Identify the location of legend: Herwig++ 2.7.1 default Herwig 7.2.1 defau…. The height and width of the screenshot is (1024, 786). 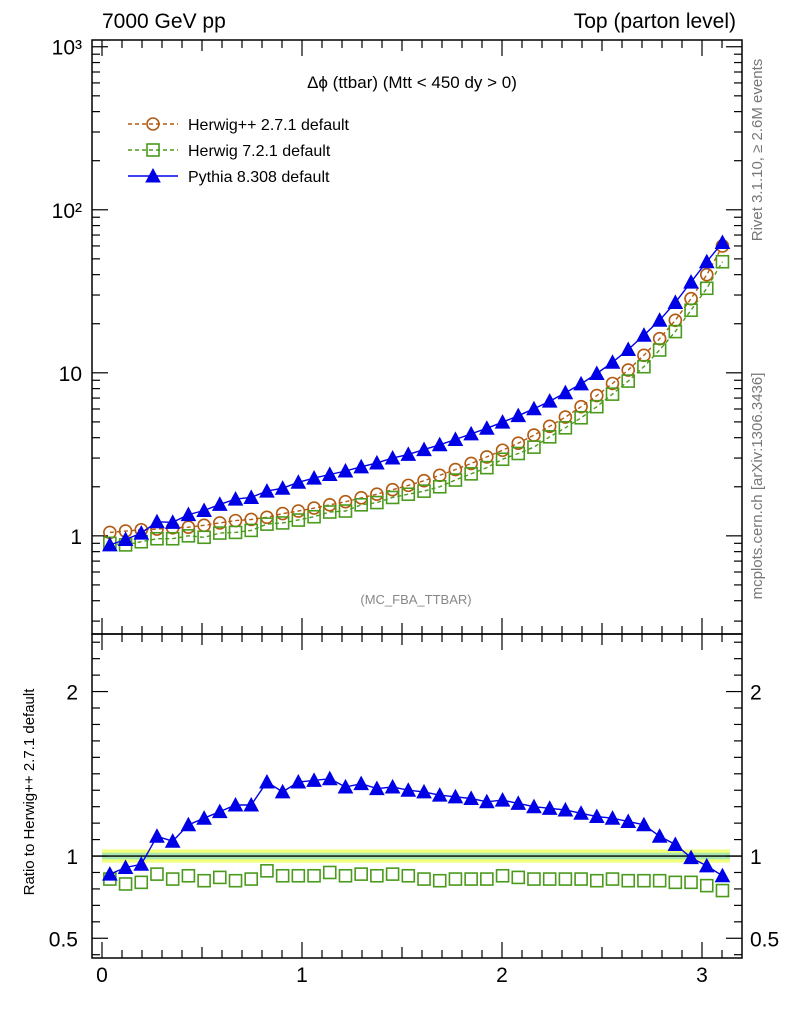
(239, 151).